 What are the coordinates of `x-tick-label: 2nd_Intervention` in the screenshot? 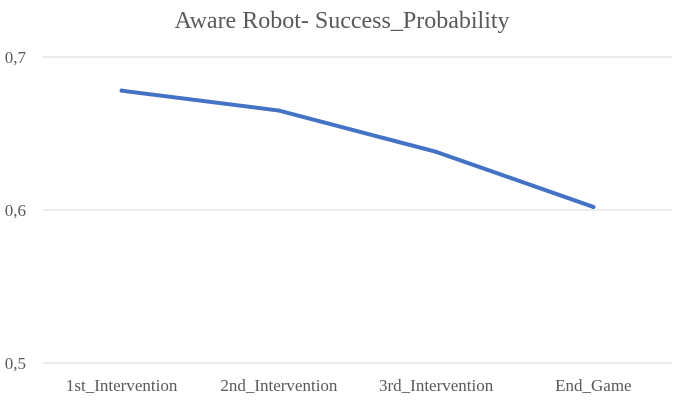 It's located at (279, 385).